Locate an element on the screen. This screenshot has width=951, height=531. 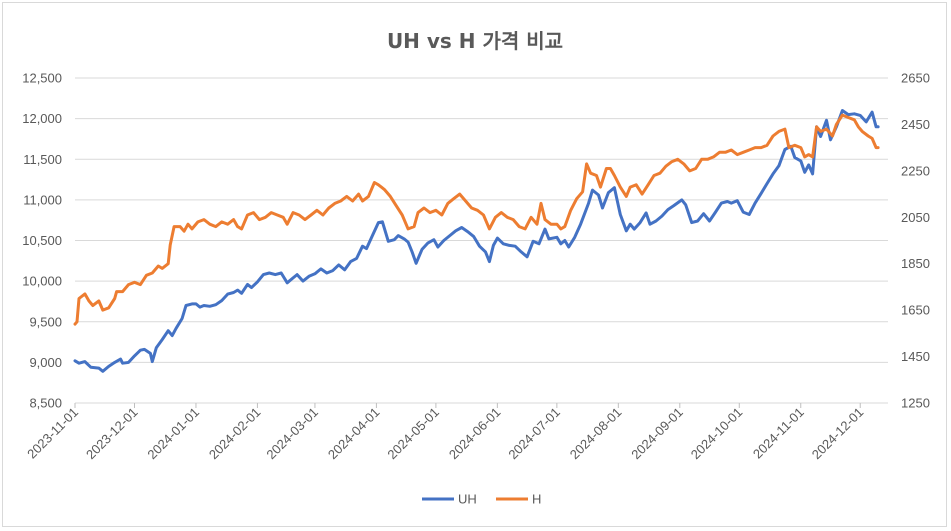
x-tick-label: 2024-03-01 is located at coordinates (292, 434).